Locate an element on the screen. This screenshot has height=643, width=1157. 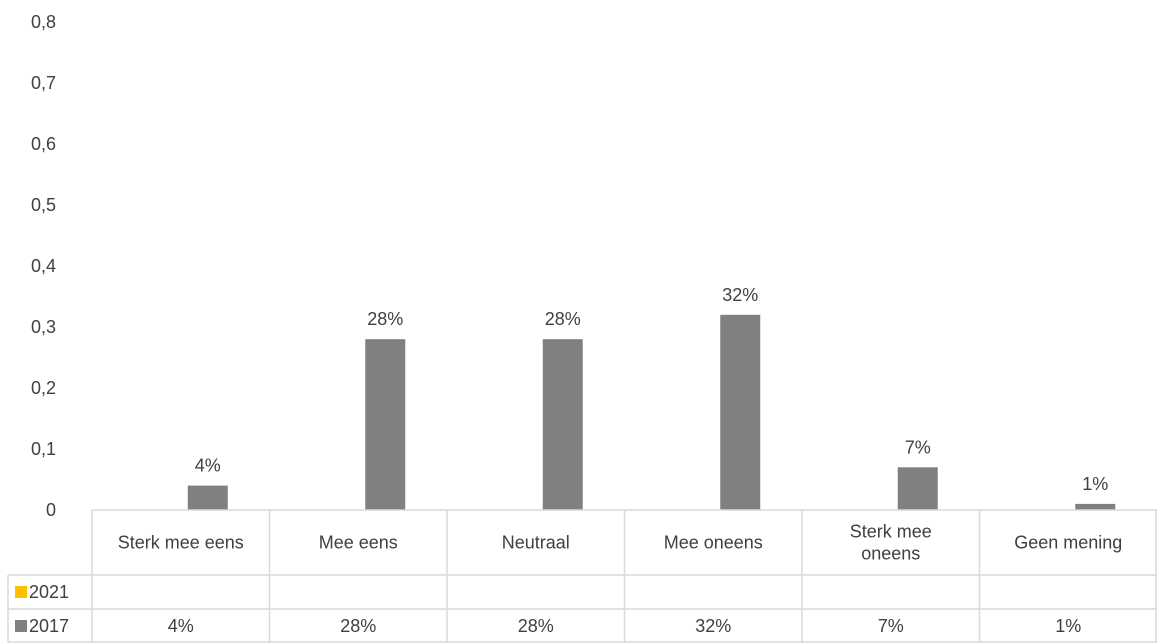
y-tick-label: 0,3 is located at coordinates (43, 327).